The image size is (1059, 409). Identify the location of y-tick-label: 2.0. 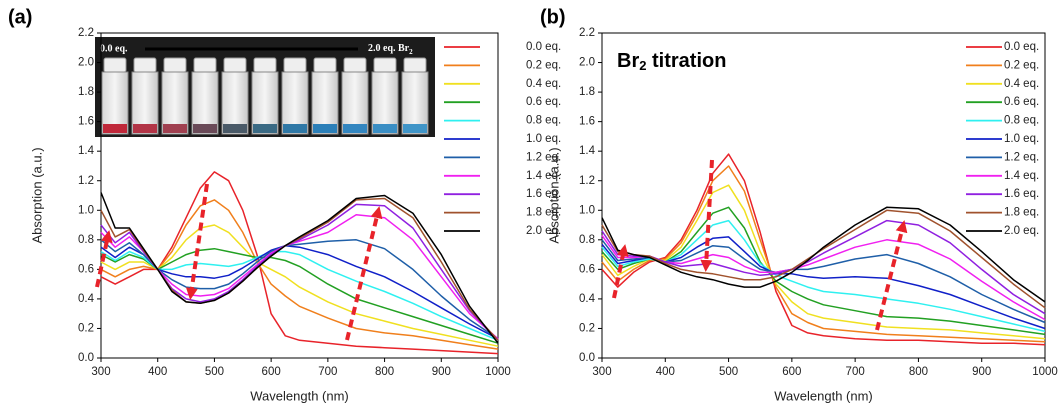
(587, 63).